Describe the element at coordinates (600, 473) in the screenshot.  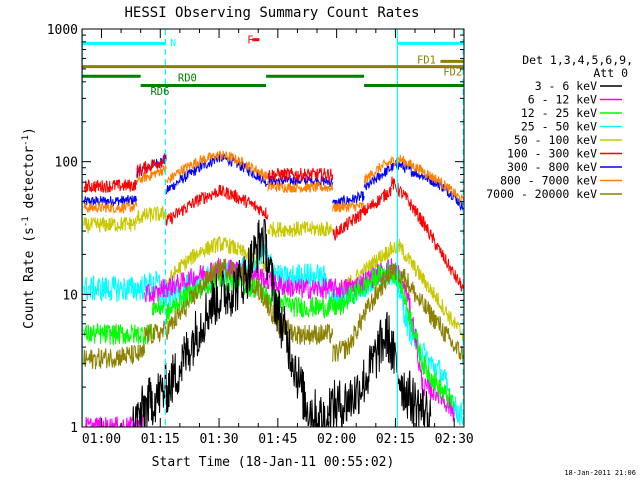
I see `generation-timestamp: 18-Jan-2011 21:06` at that location.